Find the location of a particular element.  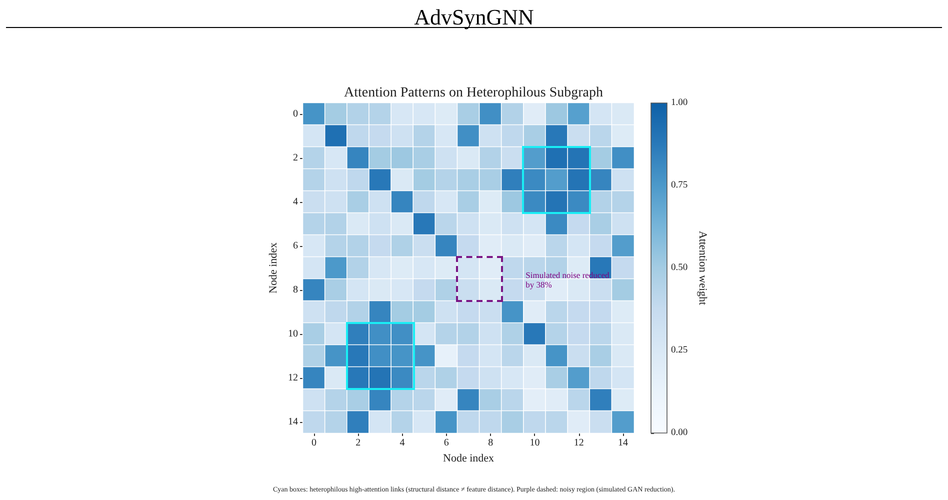

x-axis-title: Node index is located at coordinates (468, 458).